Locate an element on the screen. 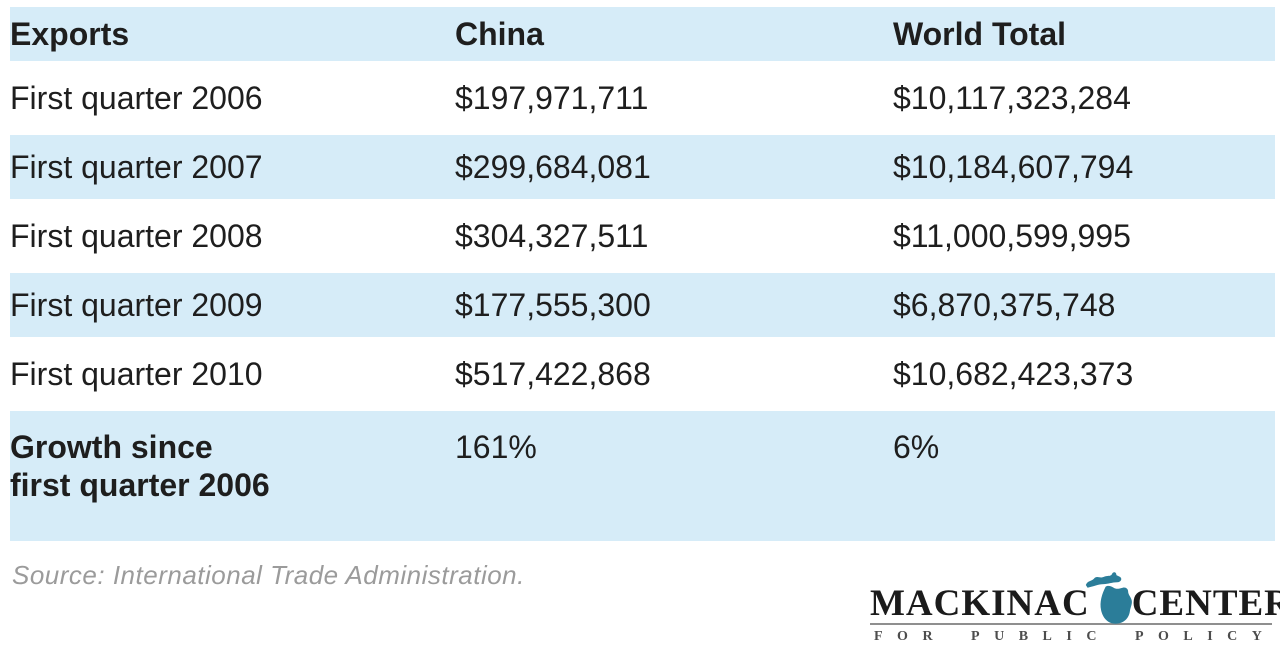 This screenshot has width=1280, height=649. growth-label-line1: Growth since is located at coordinates (111, 447).